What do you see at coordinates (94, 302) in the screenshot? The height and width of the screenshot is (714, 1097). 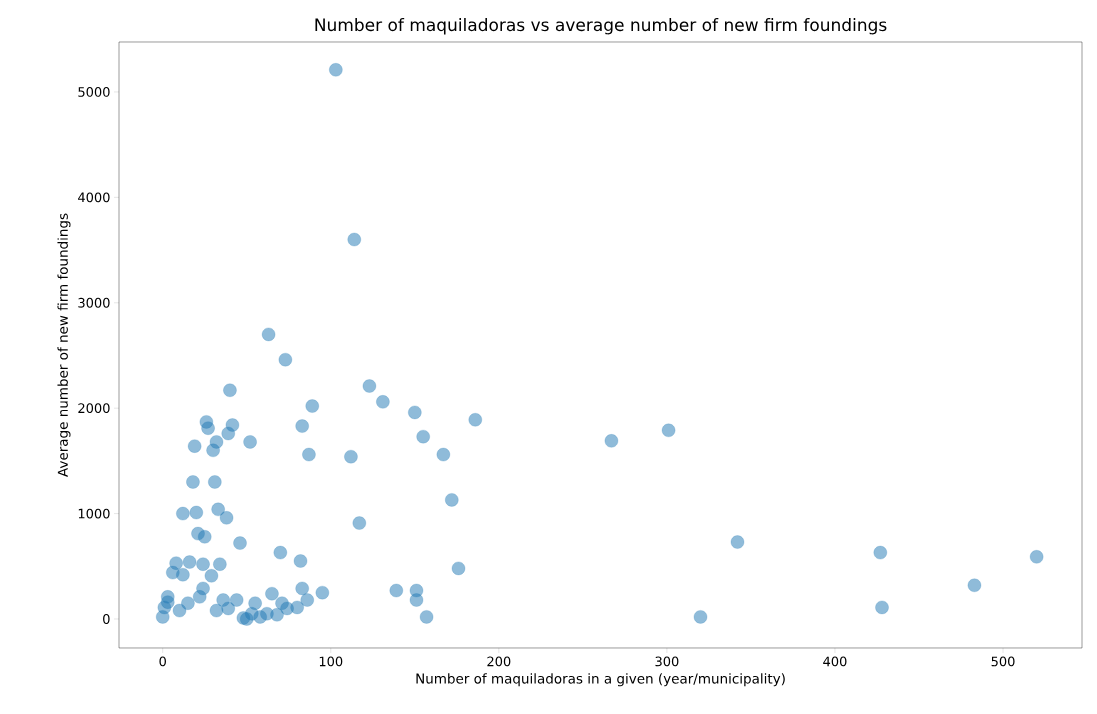 I see `y-tick-label: 3000` at bounding box center [94, 302].